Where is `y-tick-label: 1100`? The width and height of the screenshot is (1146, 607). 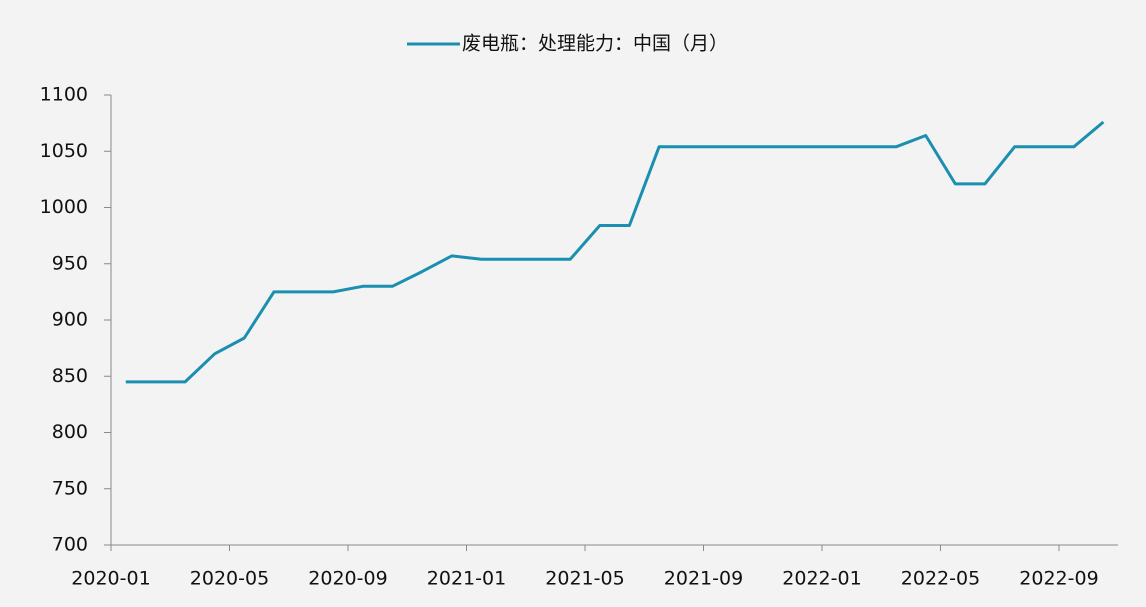
y-tick-label: 1100 is located at coordinates (64, 95).